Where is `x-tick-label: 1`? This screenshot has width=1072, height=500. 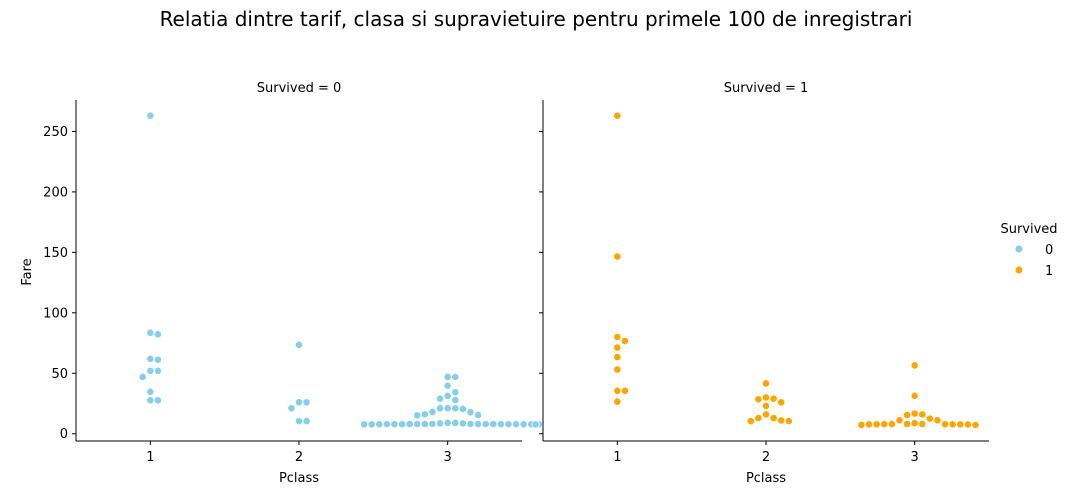 x-tick-label: 1 is located at coordinates (150, 457).